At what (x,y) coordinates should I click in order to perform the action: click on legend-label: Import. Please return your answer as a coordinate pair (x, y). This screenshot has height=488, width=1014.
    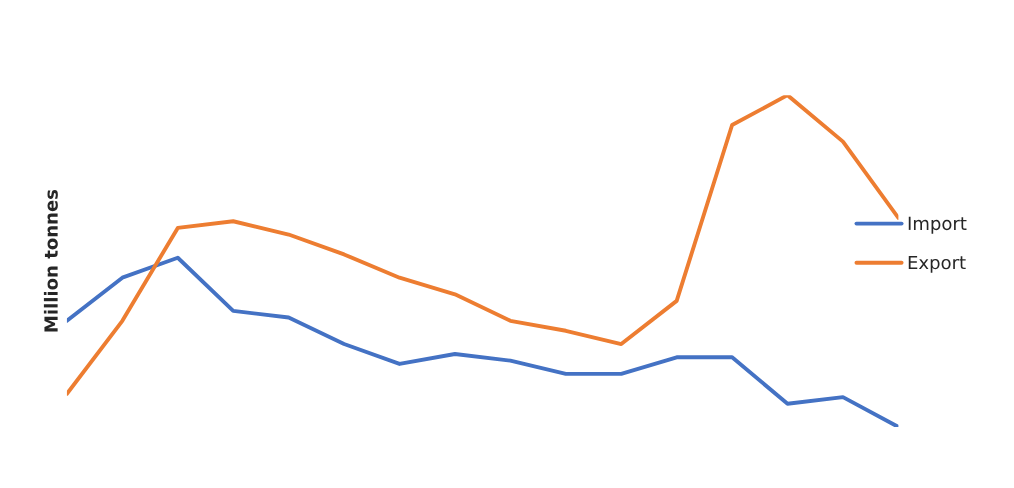
    Looking at the image, I should click on (937, 225).